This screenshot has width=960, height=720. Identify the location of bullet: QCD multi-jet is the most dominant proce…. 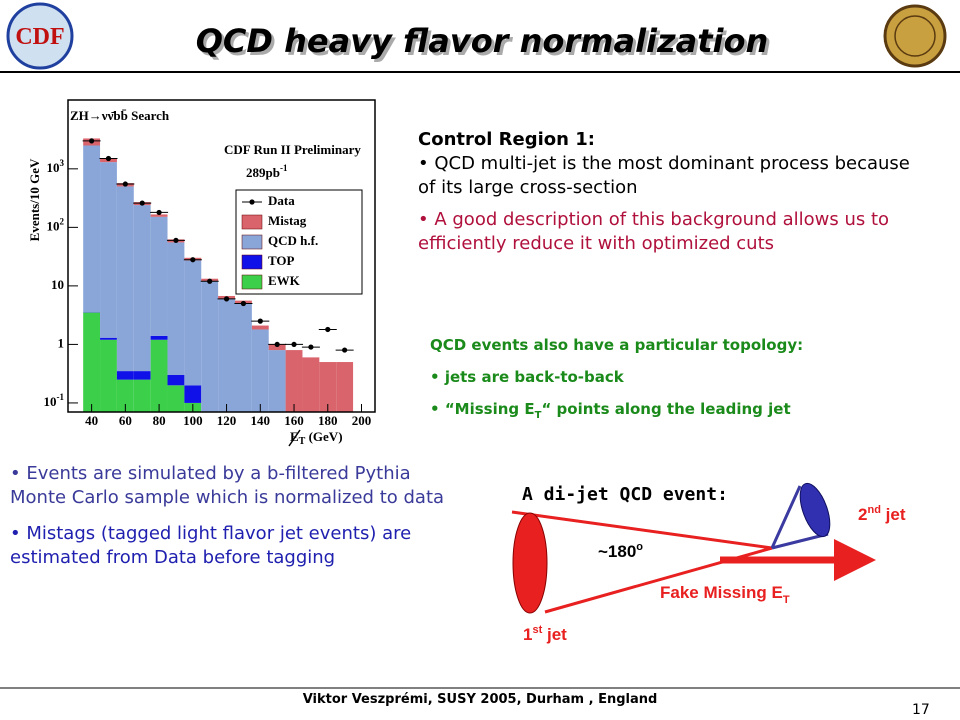
(668, 176).